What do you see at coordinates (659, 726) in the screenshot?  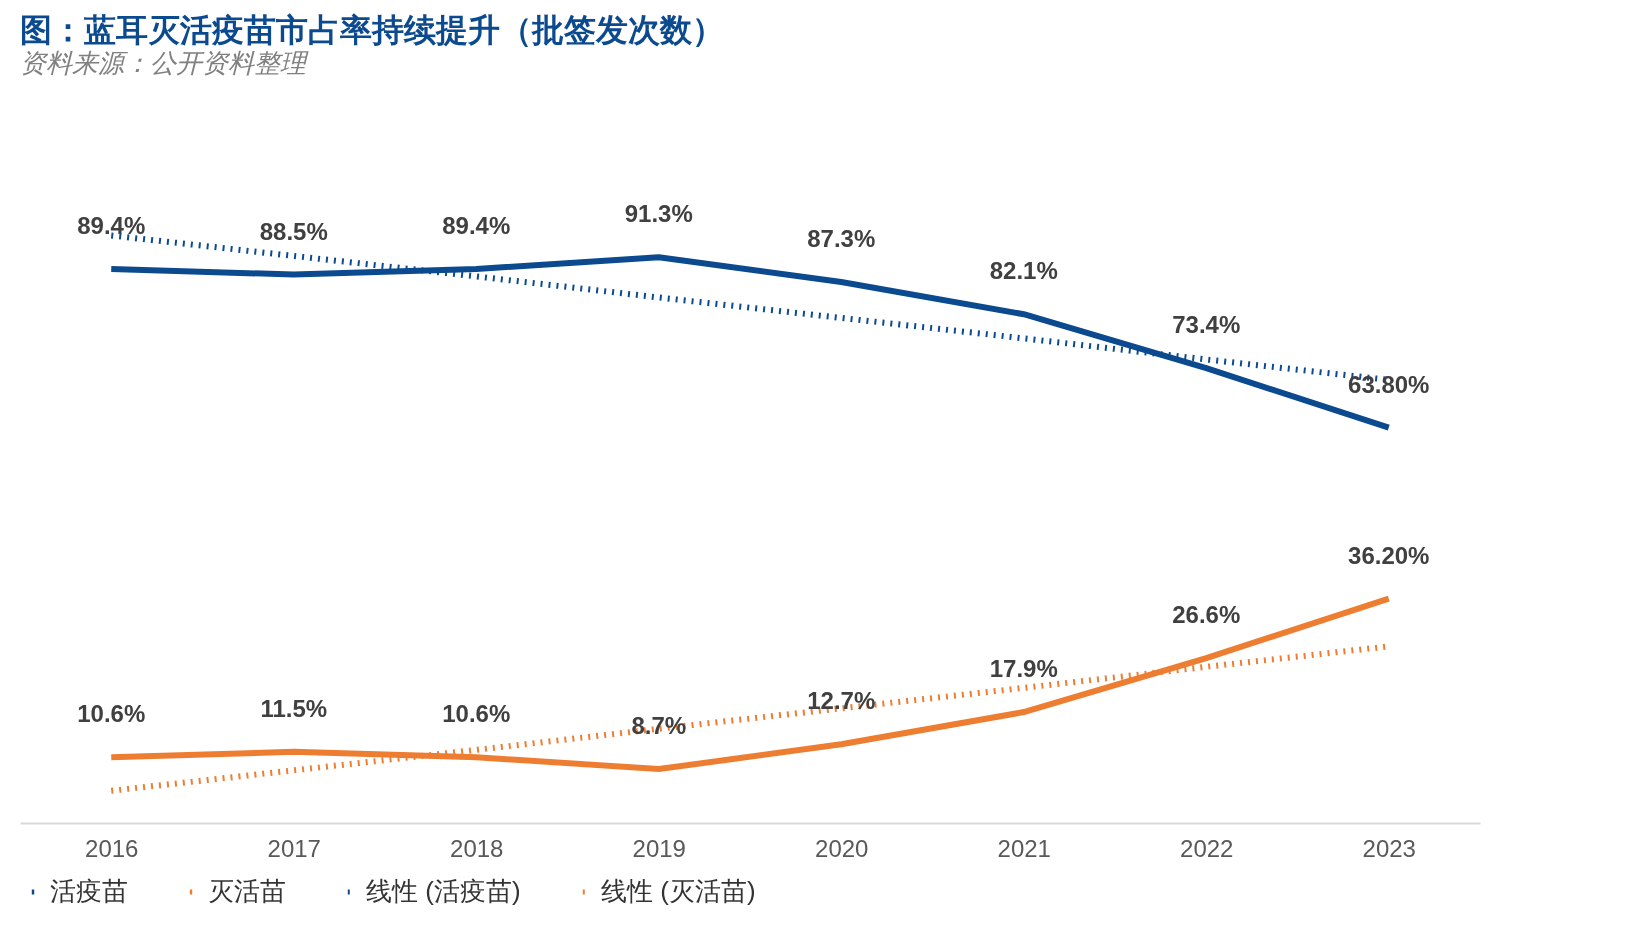 I see `data-label: 8.7%` at bounding box center [659, 726].